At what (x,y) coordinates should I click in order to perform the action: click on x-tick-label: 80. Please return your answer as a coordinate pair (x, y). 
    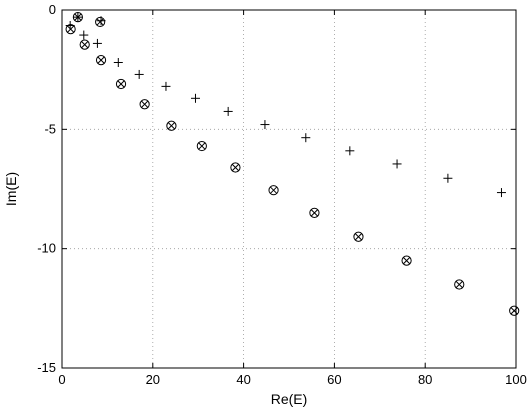
    Looking at the image, I should click on (425, 379).